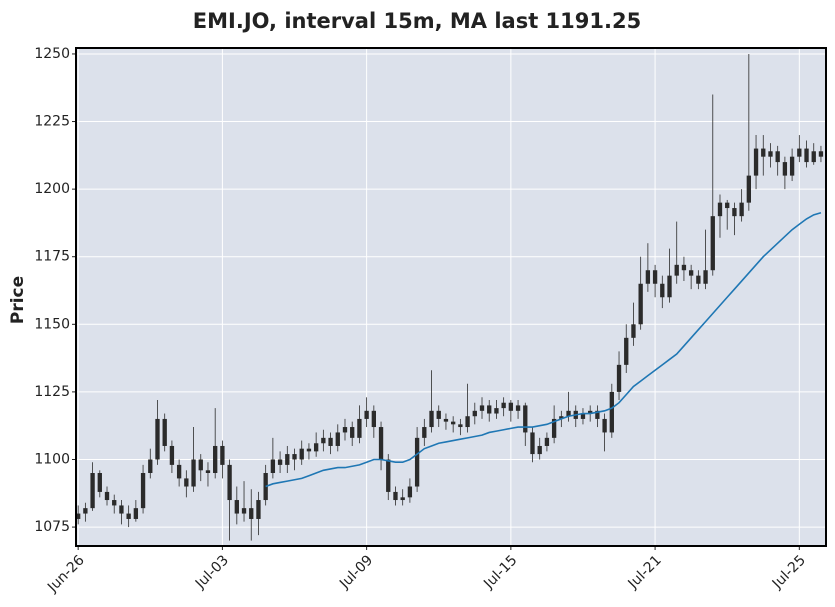  Describe the element at coordinates (212, 572) in the screenshot. I see `x-tick-label: Jul-03` at that location.